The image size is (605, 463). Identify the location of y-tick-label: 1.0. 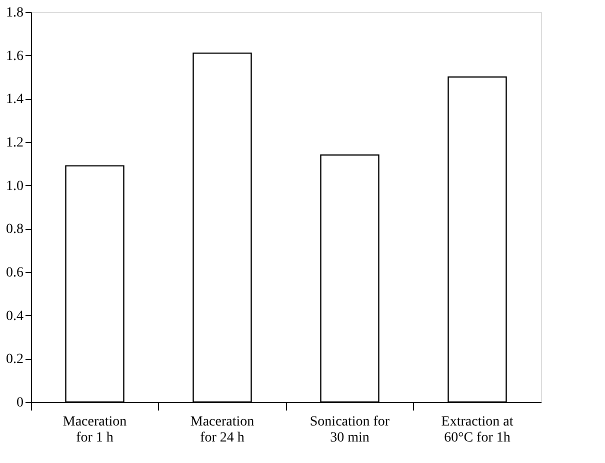
(15, 186).